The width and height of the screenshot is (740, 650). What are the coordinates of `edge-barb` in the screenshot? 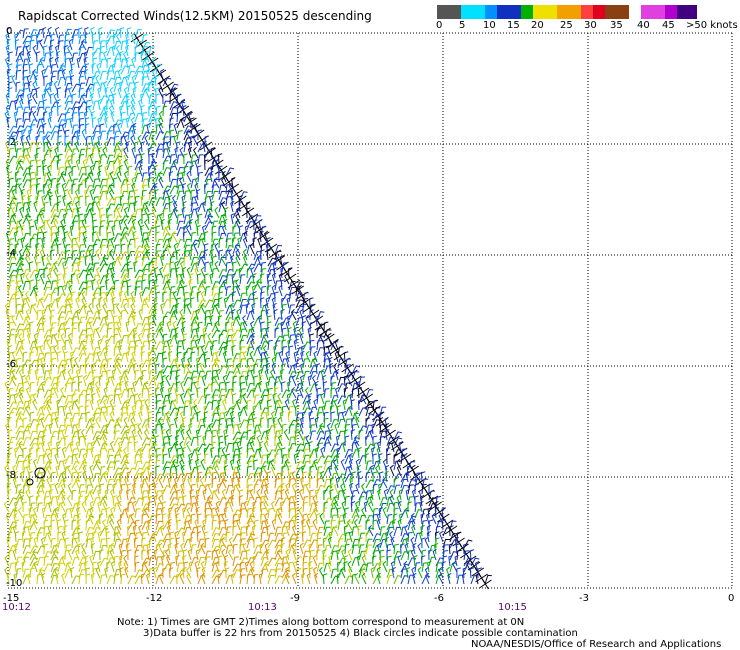 It's located at (160, 74).